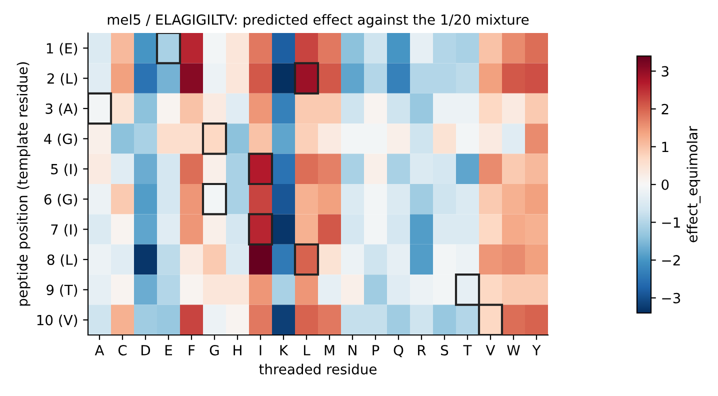  What do you see at coordinates (64, 170) in the screenshot?
I see `y-tick-label: 5 (I)` at bounding box center [64, 170].